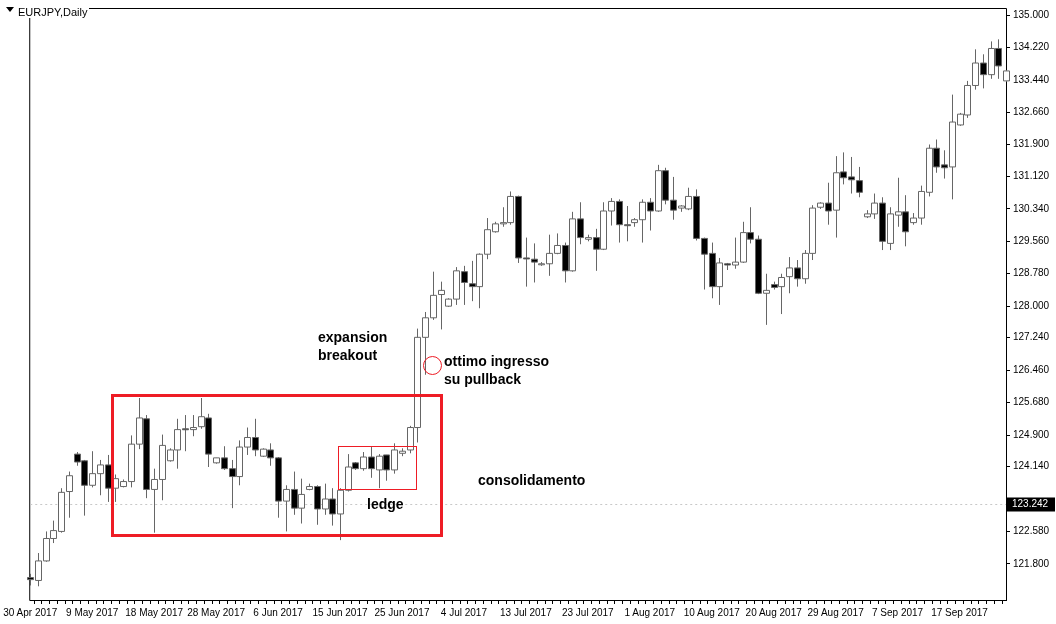 Image resolution: width=1056 pixels, height=624 pixels. Describe the element at coordinates (859, 182) in the screenshot. I see `candlestick` at that location.